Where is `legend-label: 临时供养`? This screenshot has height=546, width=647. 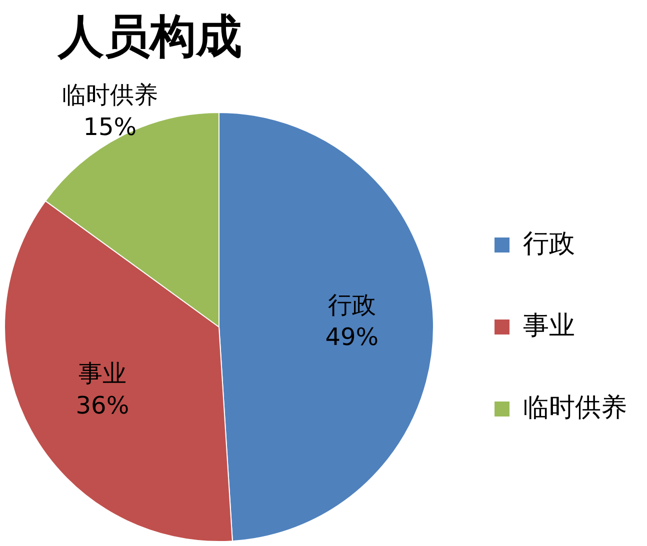
legend-label: 临时供养 is located at coordinates (575, 407).